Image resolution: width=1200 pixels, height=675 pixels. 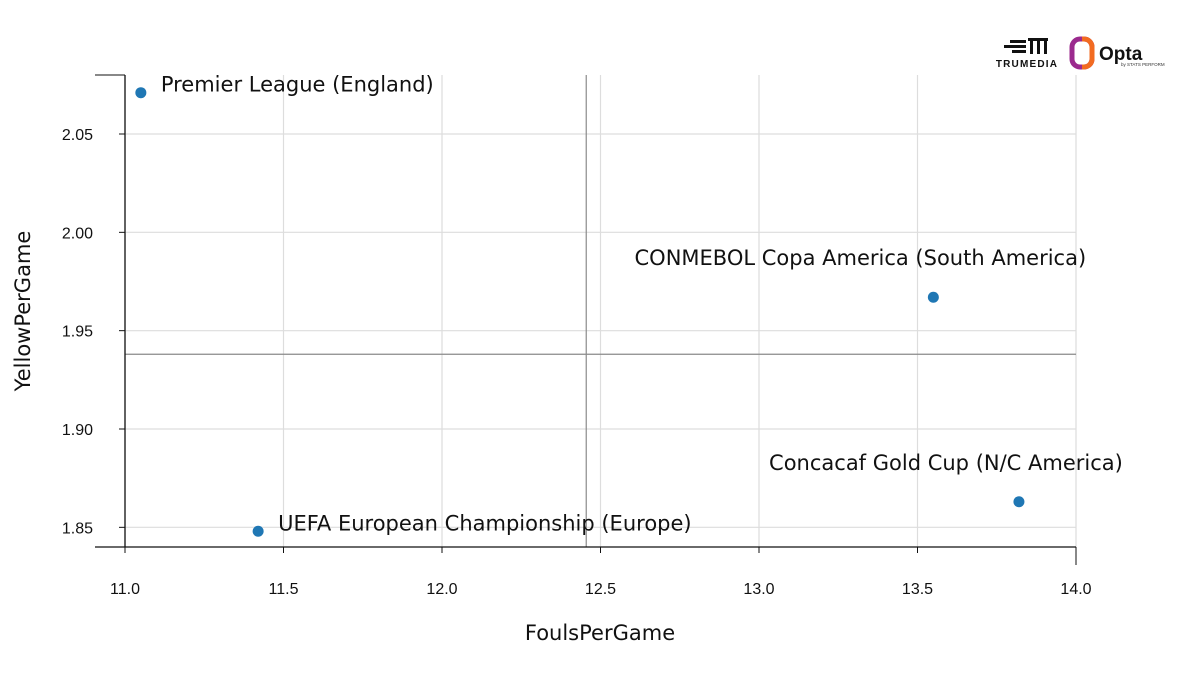 I want to click on point-label: Premier League (England), so click(x=297, y=85).